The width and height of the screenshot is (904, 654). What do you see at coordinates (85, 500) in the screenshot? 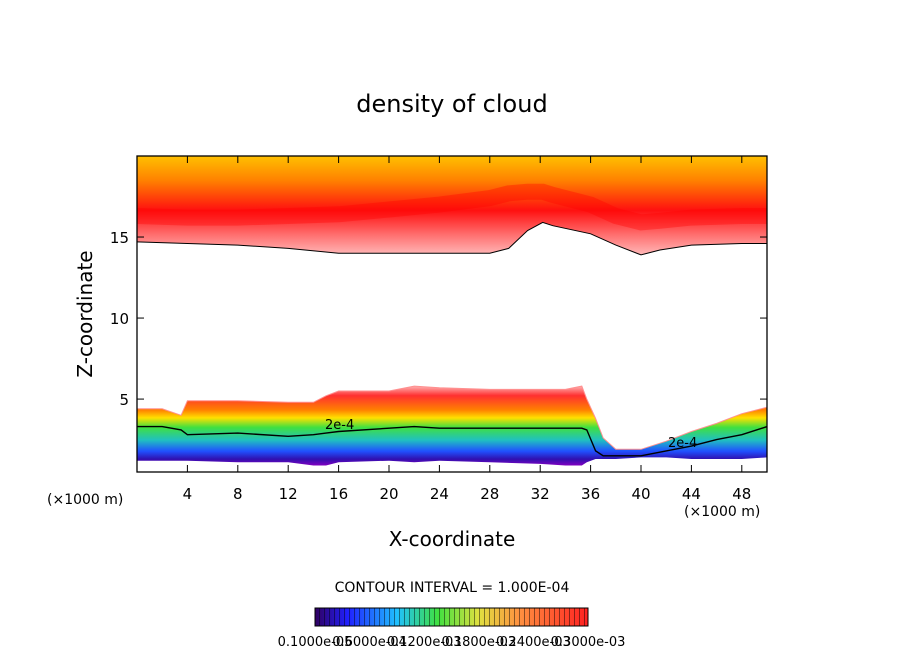
I see `y-axis-unit: (×1000 m)` at bounding box center [85, 500].